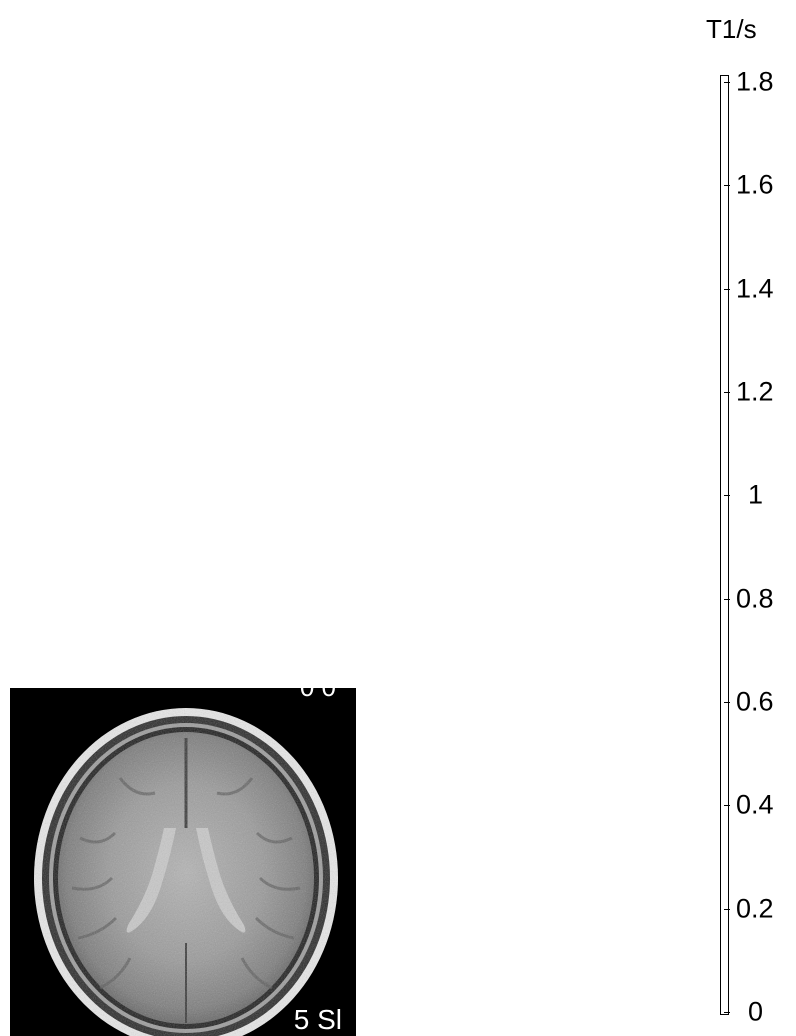 The image size is (796, 1036). What do you see at coordinates (724, 545) in the screenshot?
I see `colorbar` at bounding box center [724, 545].